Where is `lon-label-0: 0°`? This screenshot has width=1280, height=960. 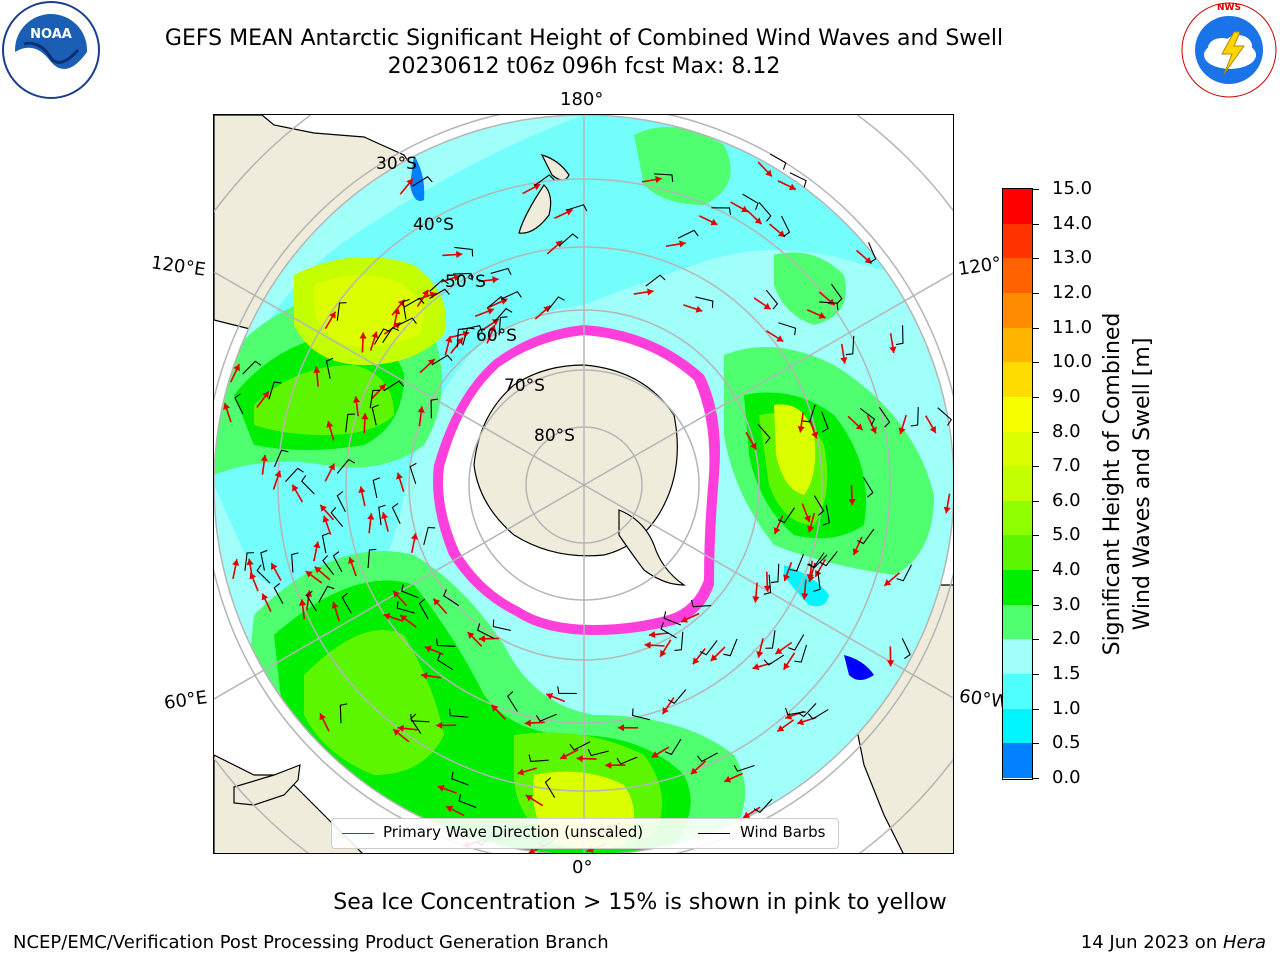
lon-label-0: 0° is located at coordinates (582, 867).